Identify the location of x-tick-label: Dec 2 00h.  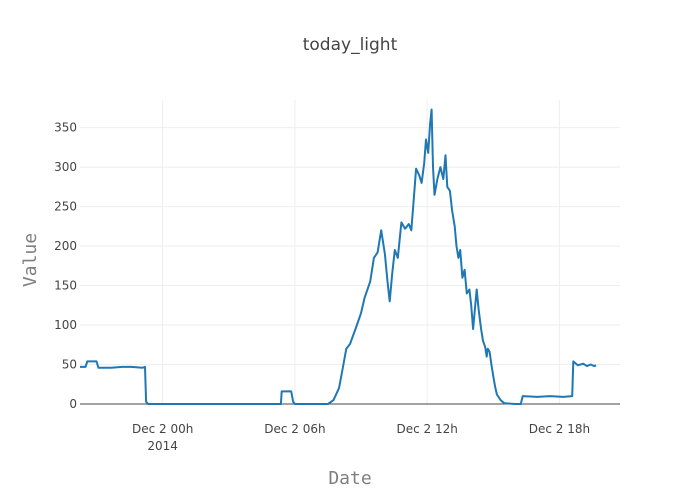
(162, 429).